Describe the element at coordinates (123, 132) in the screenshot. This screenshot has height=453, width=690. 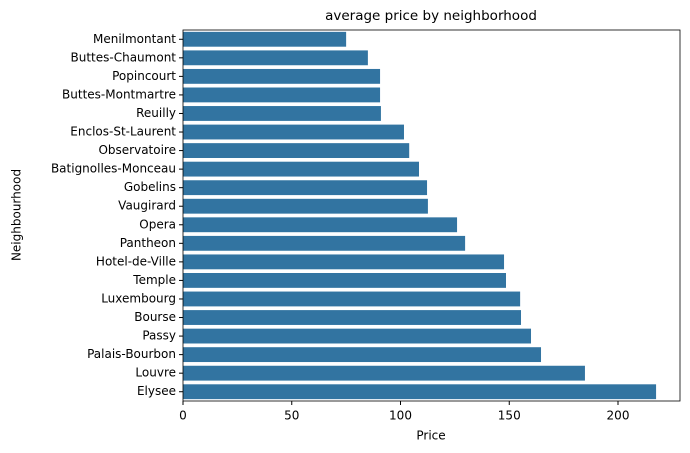
I see `y-tick-label: Enclos-St-Laurent` at that location.